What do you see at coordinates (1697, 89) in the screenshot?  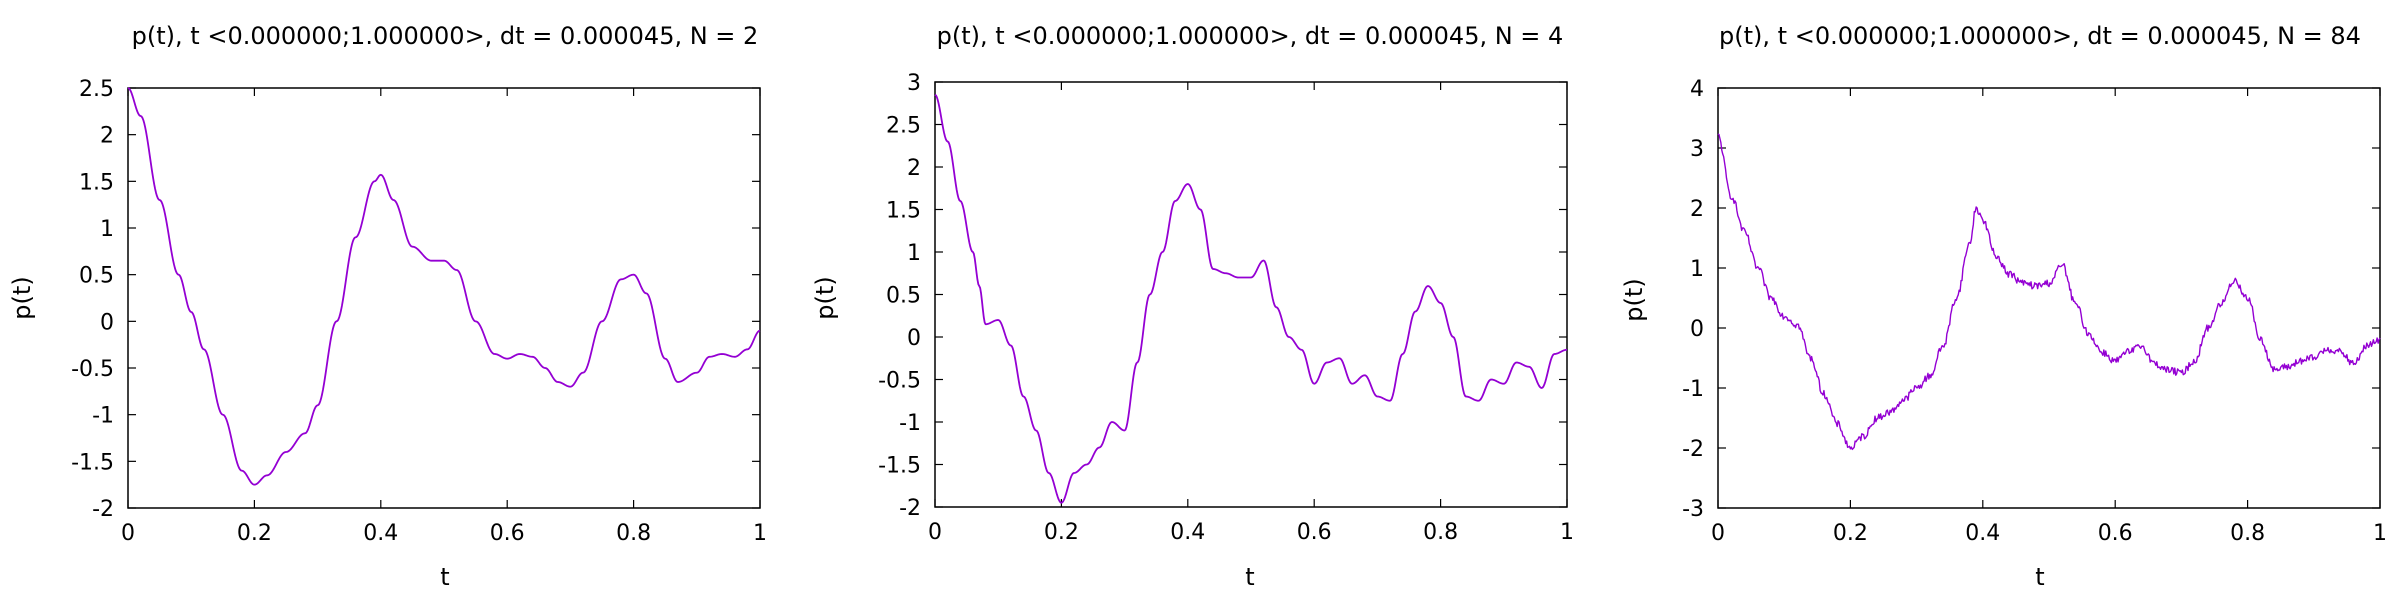 I see `y-tick-label: 4` at bounding box center [1697, 89].